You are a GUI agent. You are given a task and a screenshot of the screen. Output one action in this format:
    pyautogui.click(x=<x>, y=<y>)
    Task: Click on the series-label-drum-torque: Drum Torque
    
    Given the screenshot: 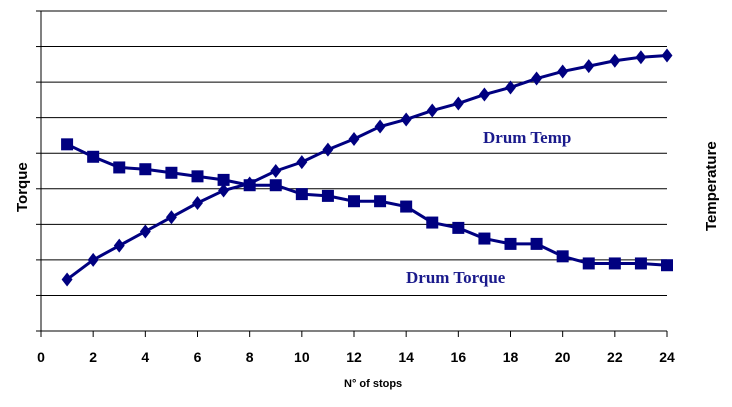 What is the action you would take?
    pyautogui.click(x=456, y=277)
    